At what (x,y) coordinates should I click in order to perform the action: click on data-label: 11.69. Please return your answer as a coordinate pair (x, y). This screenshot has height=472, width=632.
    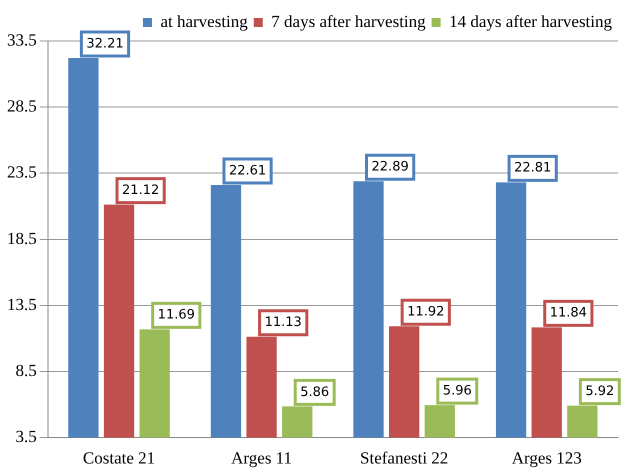
    Looking at the image, I should click on (176, 315).